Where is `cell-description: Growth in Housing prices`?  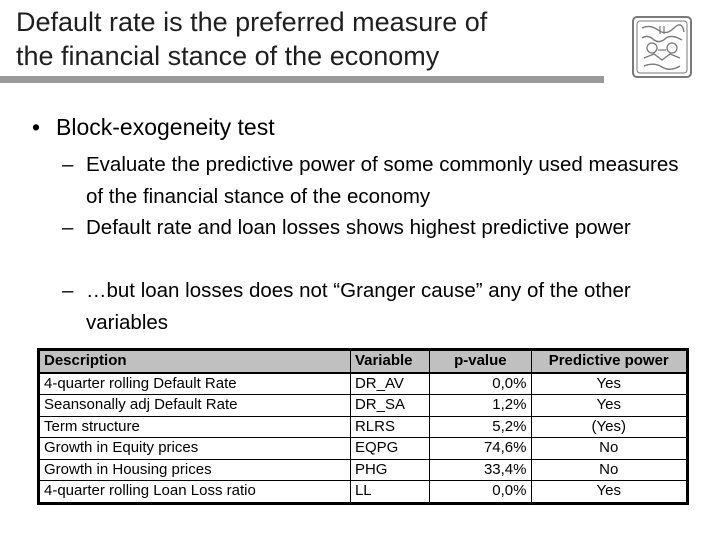 cell-description: Growth in Housing prices is located at coordinates (195, 469).